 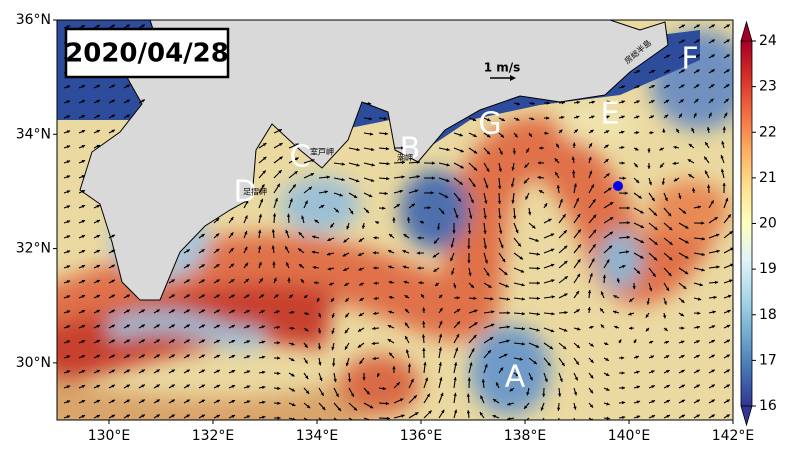 I want to click on colorbar: 16 17 18 19 20 21 22 23 24, so click(x=759, y=223).